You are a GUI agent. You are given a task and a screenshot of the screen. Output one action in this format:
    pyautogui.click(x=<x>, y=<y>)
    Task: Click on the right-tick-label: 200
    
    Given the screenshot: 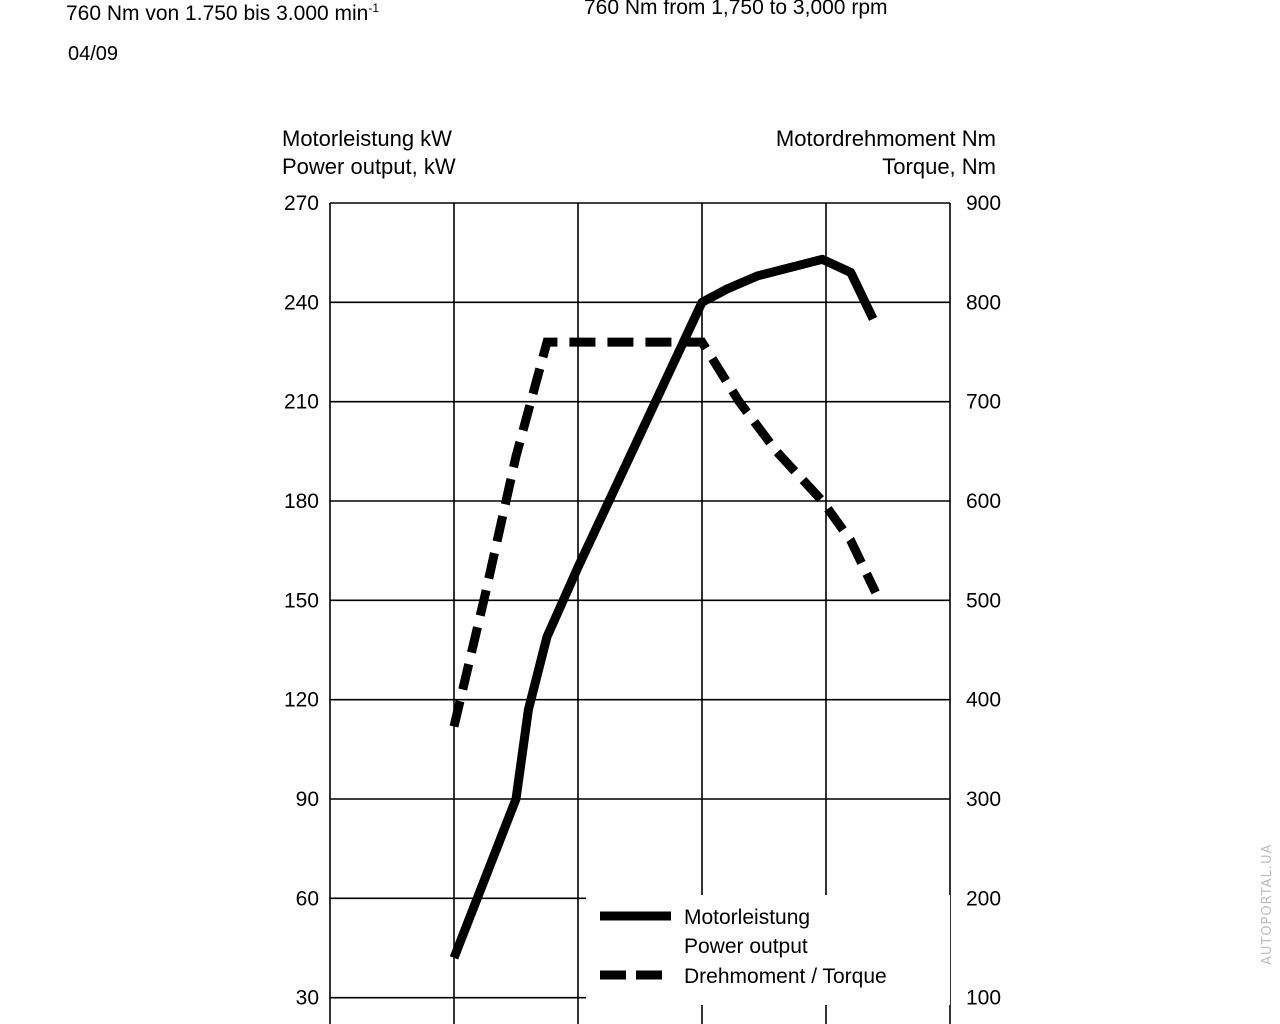 What is the action you would take?
    pyautogui.click(x=983, y=898)
    